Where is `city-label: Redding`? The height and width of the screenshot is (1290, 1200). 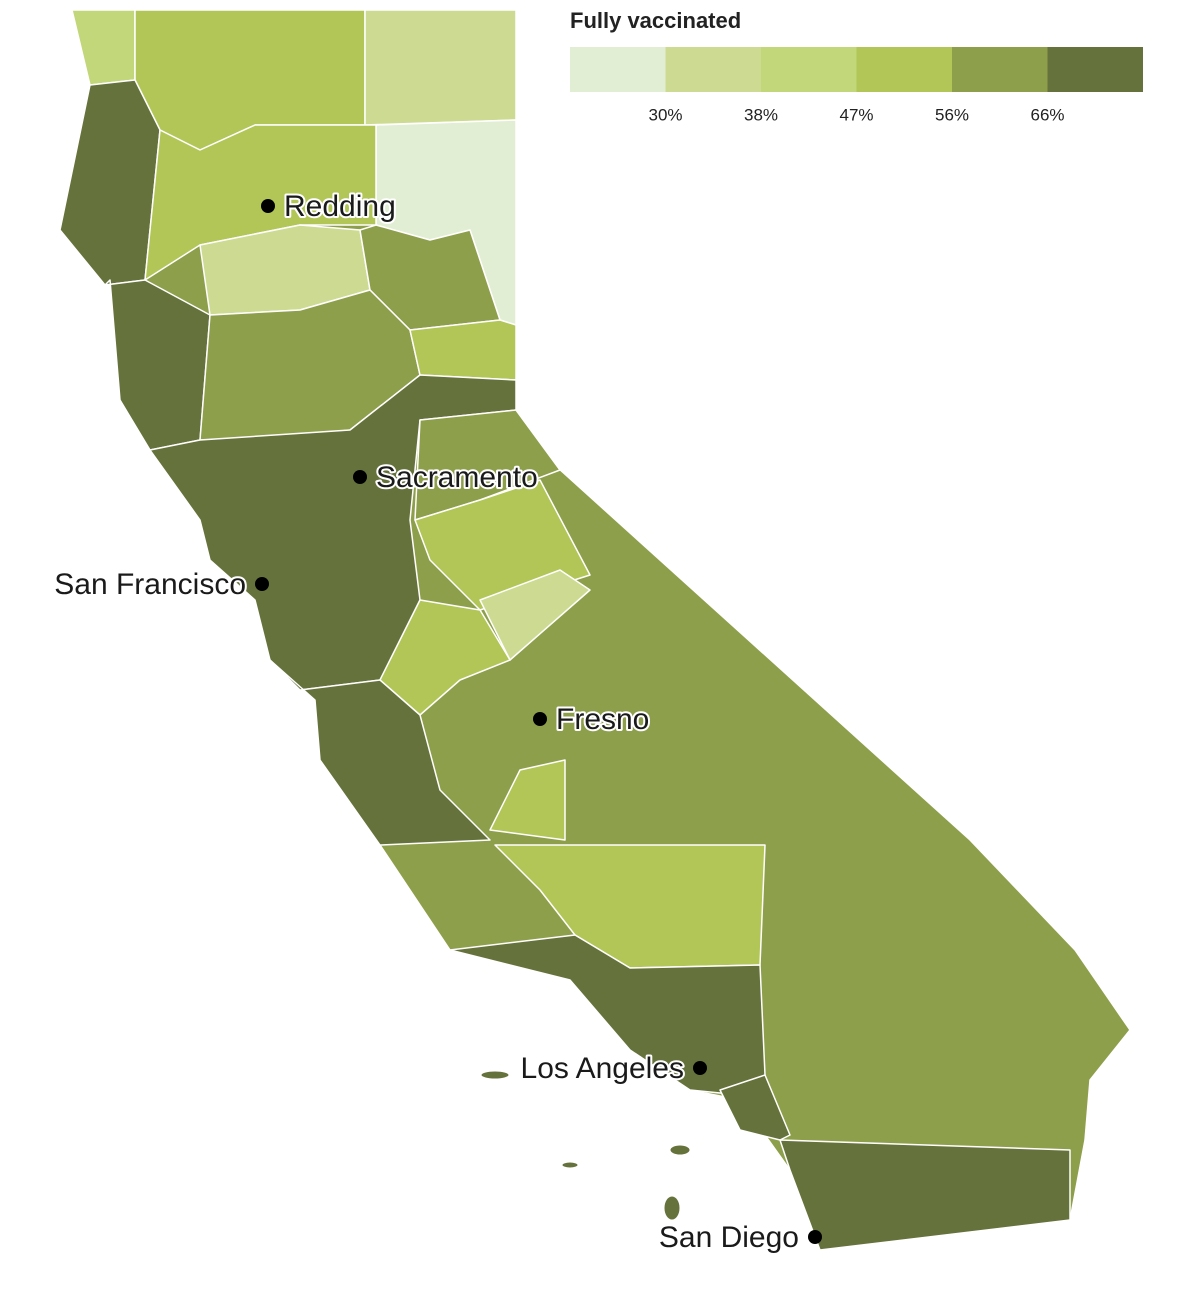
city-label: Redding is located at coordinates (340, 206).